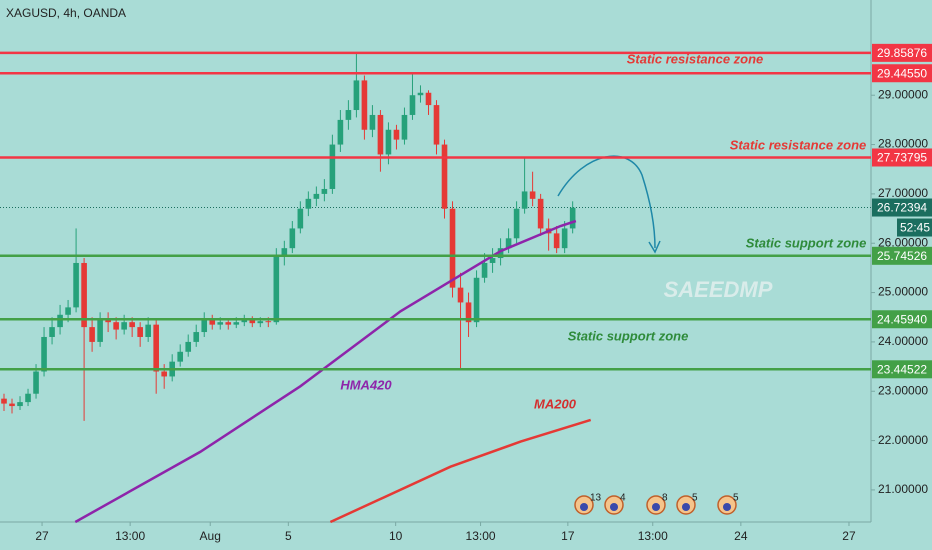 Image resolution: width=932 pixels, height=550 pixels. I want to click on level-label: 29.85876, so click(902, 53).